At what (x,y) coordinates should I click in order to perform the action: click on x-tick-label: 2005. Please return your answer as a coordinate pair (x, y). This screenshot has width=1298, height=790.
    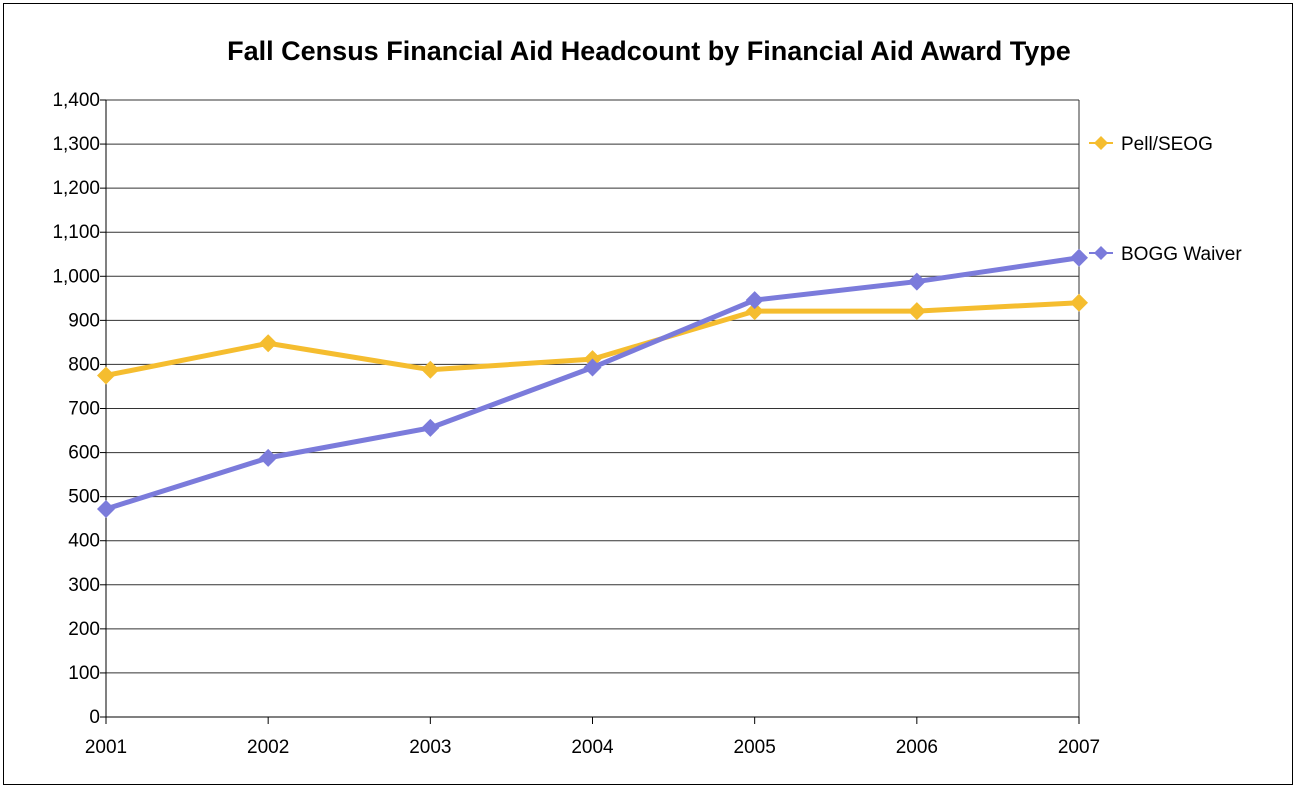
    Looking at the image, I should click on (755, 747).